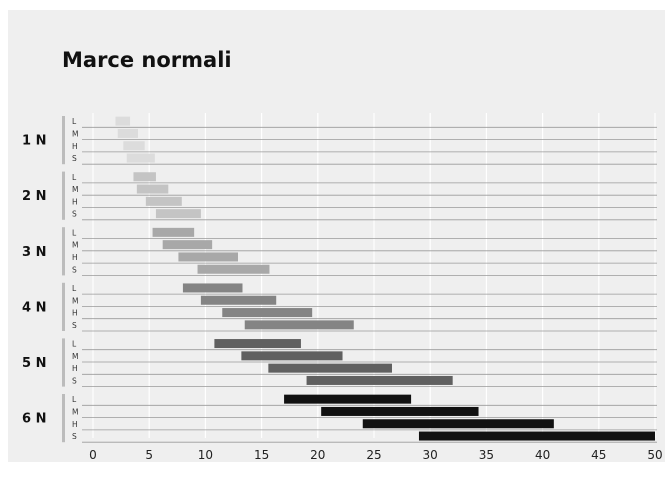 Image resolution: width=665 pixels, height=480 pixels. What do you see at coordinates (598, 455) in the screenshot?
I see `x-tick-label: 45` at bounding box center [598, 455].